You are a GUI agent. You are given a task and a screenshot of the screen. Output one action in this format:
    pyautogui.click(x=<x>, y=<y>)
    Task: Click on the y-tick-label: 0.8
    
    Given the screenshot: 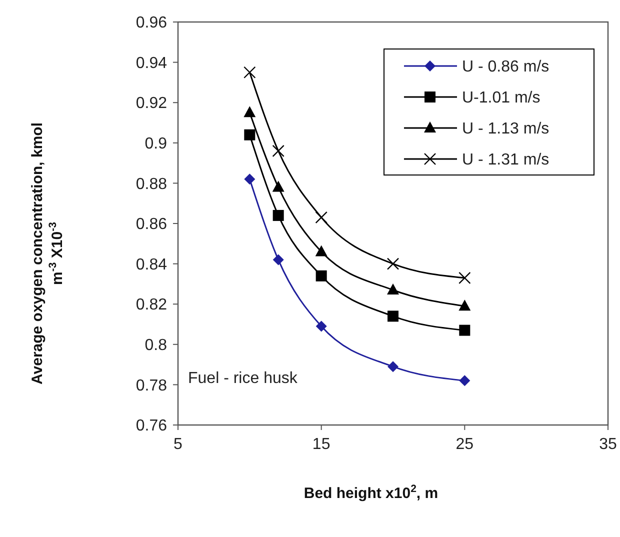 What is the action you would take?
    pyautogui.click(x=156, y=345)
    